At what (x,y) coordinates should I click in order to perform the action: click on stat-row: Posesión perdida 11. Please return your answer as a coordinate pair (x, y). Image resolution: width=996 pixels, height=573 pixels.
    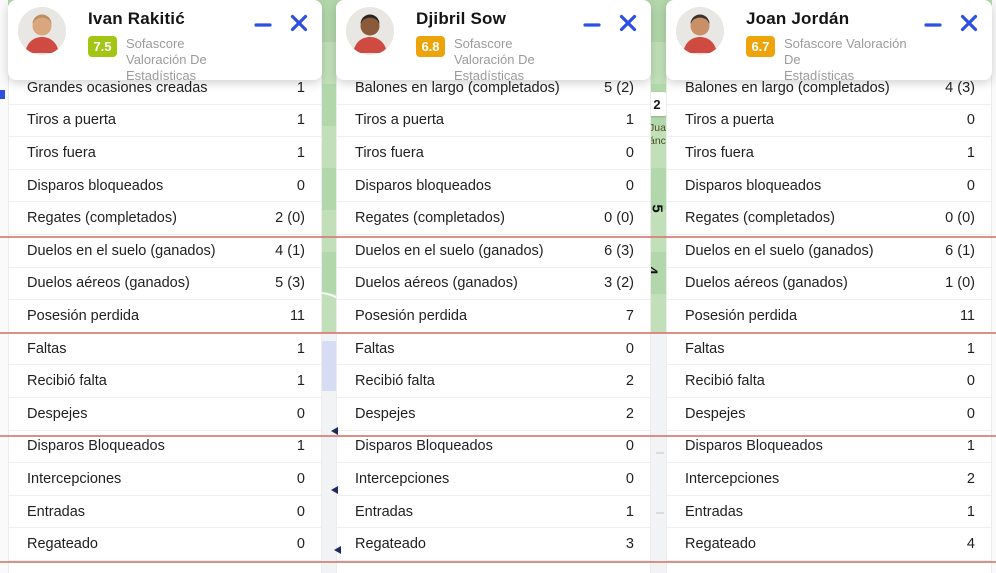
    Looking at the image, I should click on (829, 316).